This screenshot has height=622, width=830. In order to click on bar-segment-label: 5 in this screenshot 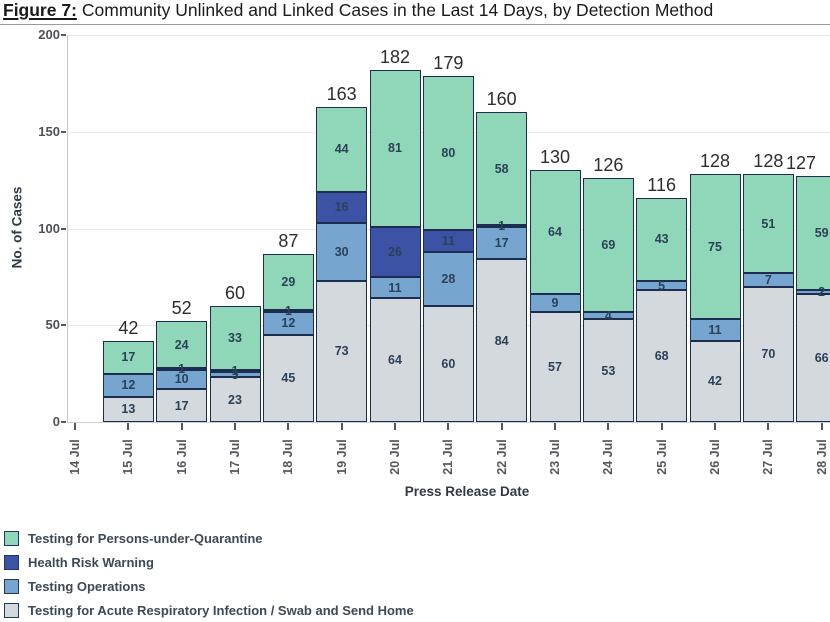, I will do `click(662, 285)`.